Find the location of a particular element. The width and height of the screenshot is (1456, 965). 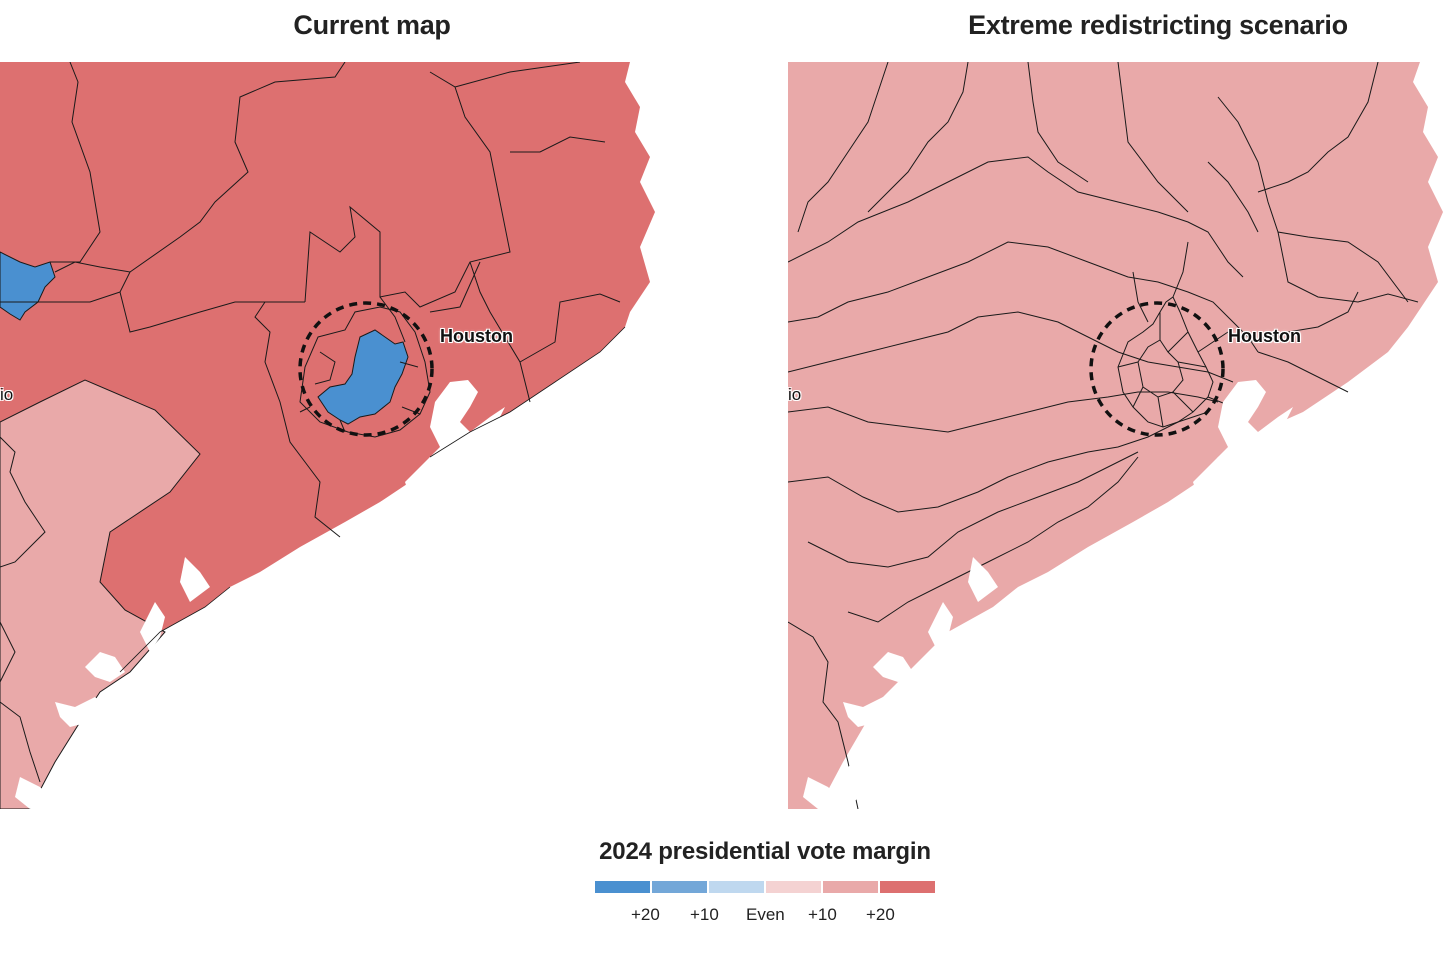

san-antonio-label-partial-right: io is located at coordinates (795, 394).